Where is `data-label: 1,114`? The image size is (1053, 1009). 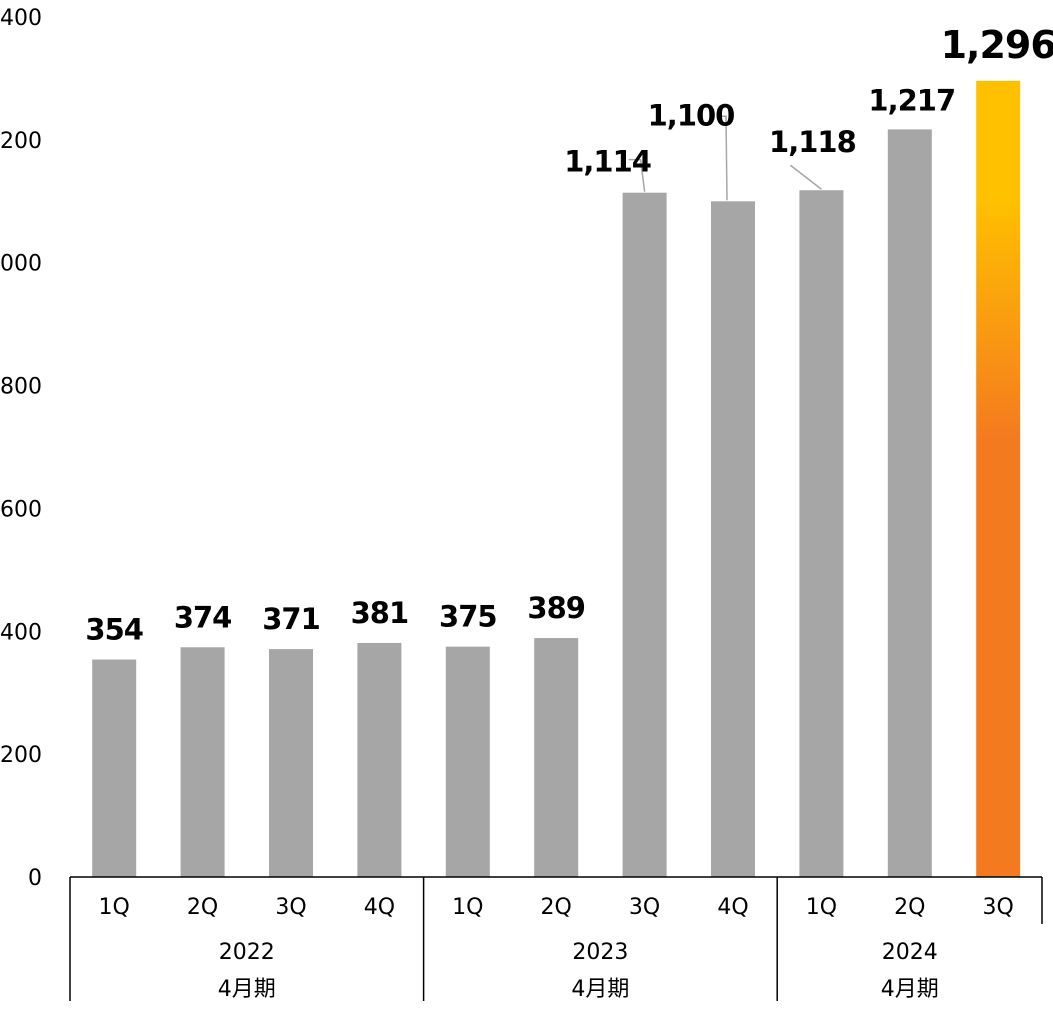 data-label: 1,114 is located at coordinates (607, 162).